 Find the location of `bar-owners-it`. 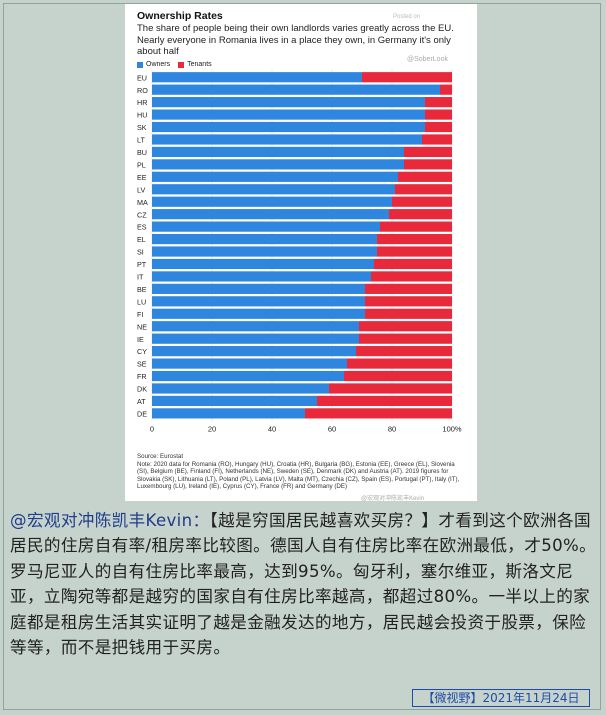

bar-owners-it is located at coordinates (261, 276).